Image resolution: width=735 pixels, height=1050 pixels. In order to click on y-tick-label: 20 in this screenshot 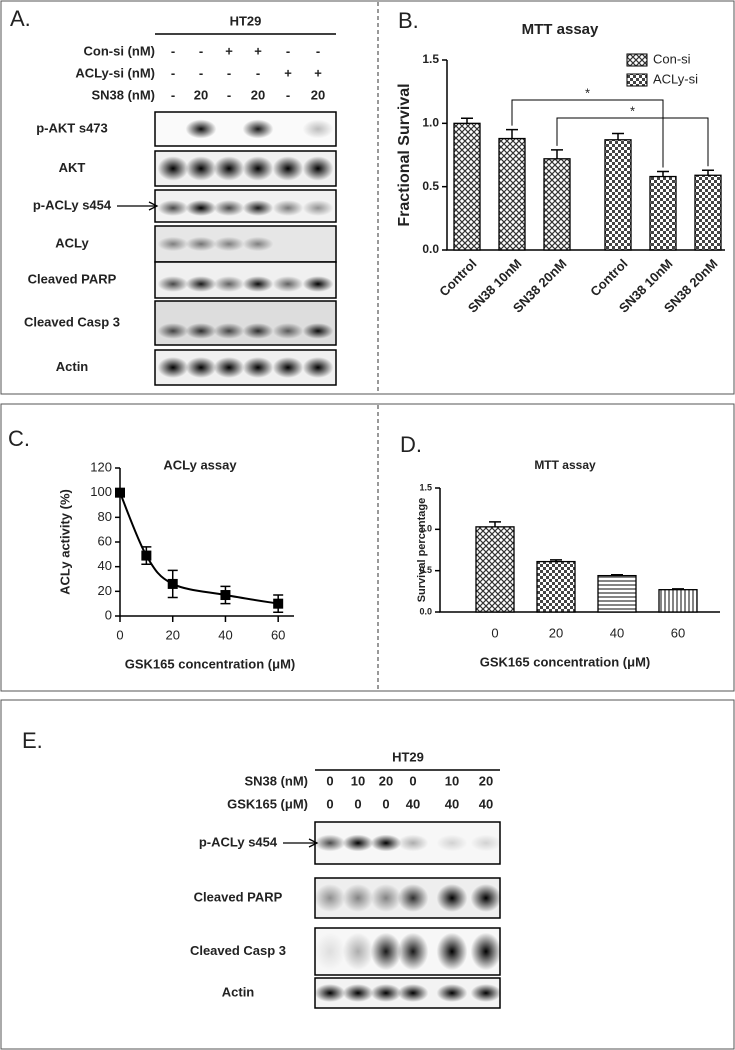, I will do `click(105, 590)`.